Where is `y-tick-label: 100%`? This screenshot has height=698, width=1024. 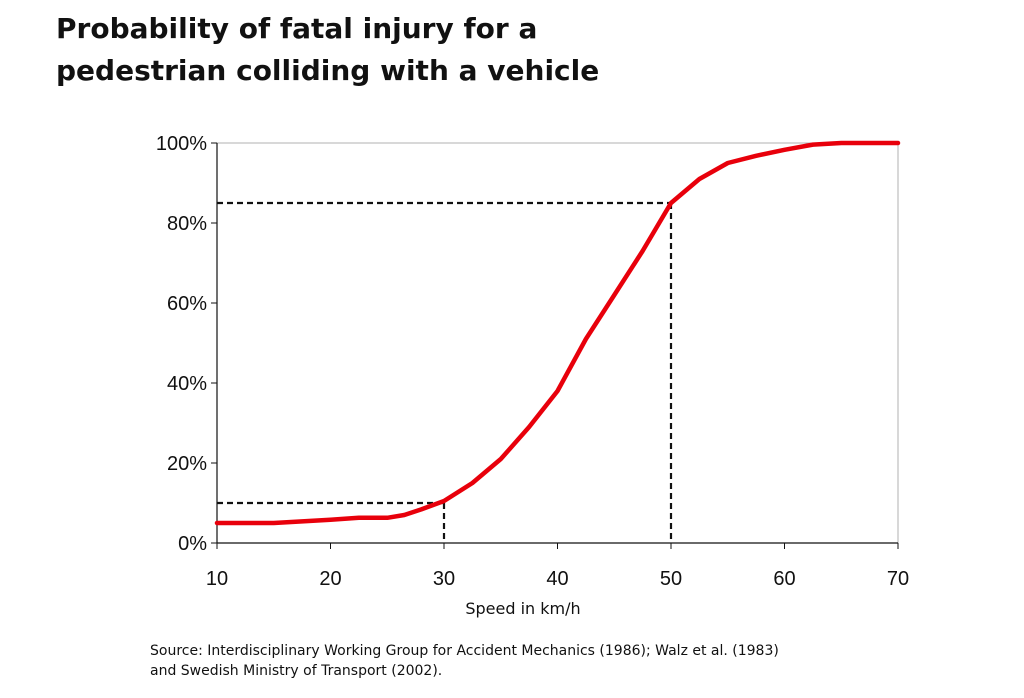 y-tick-label: 100% is located at coordinates (181, 144).